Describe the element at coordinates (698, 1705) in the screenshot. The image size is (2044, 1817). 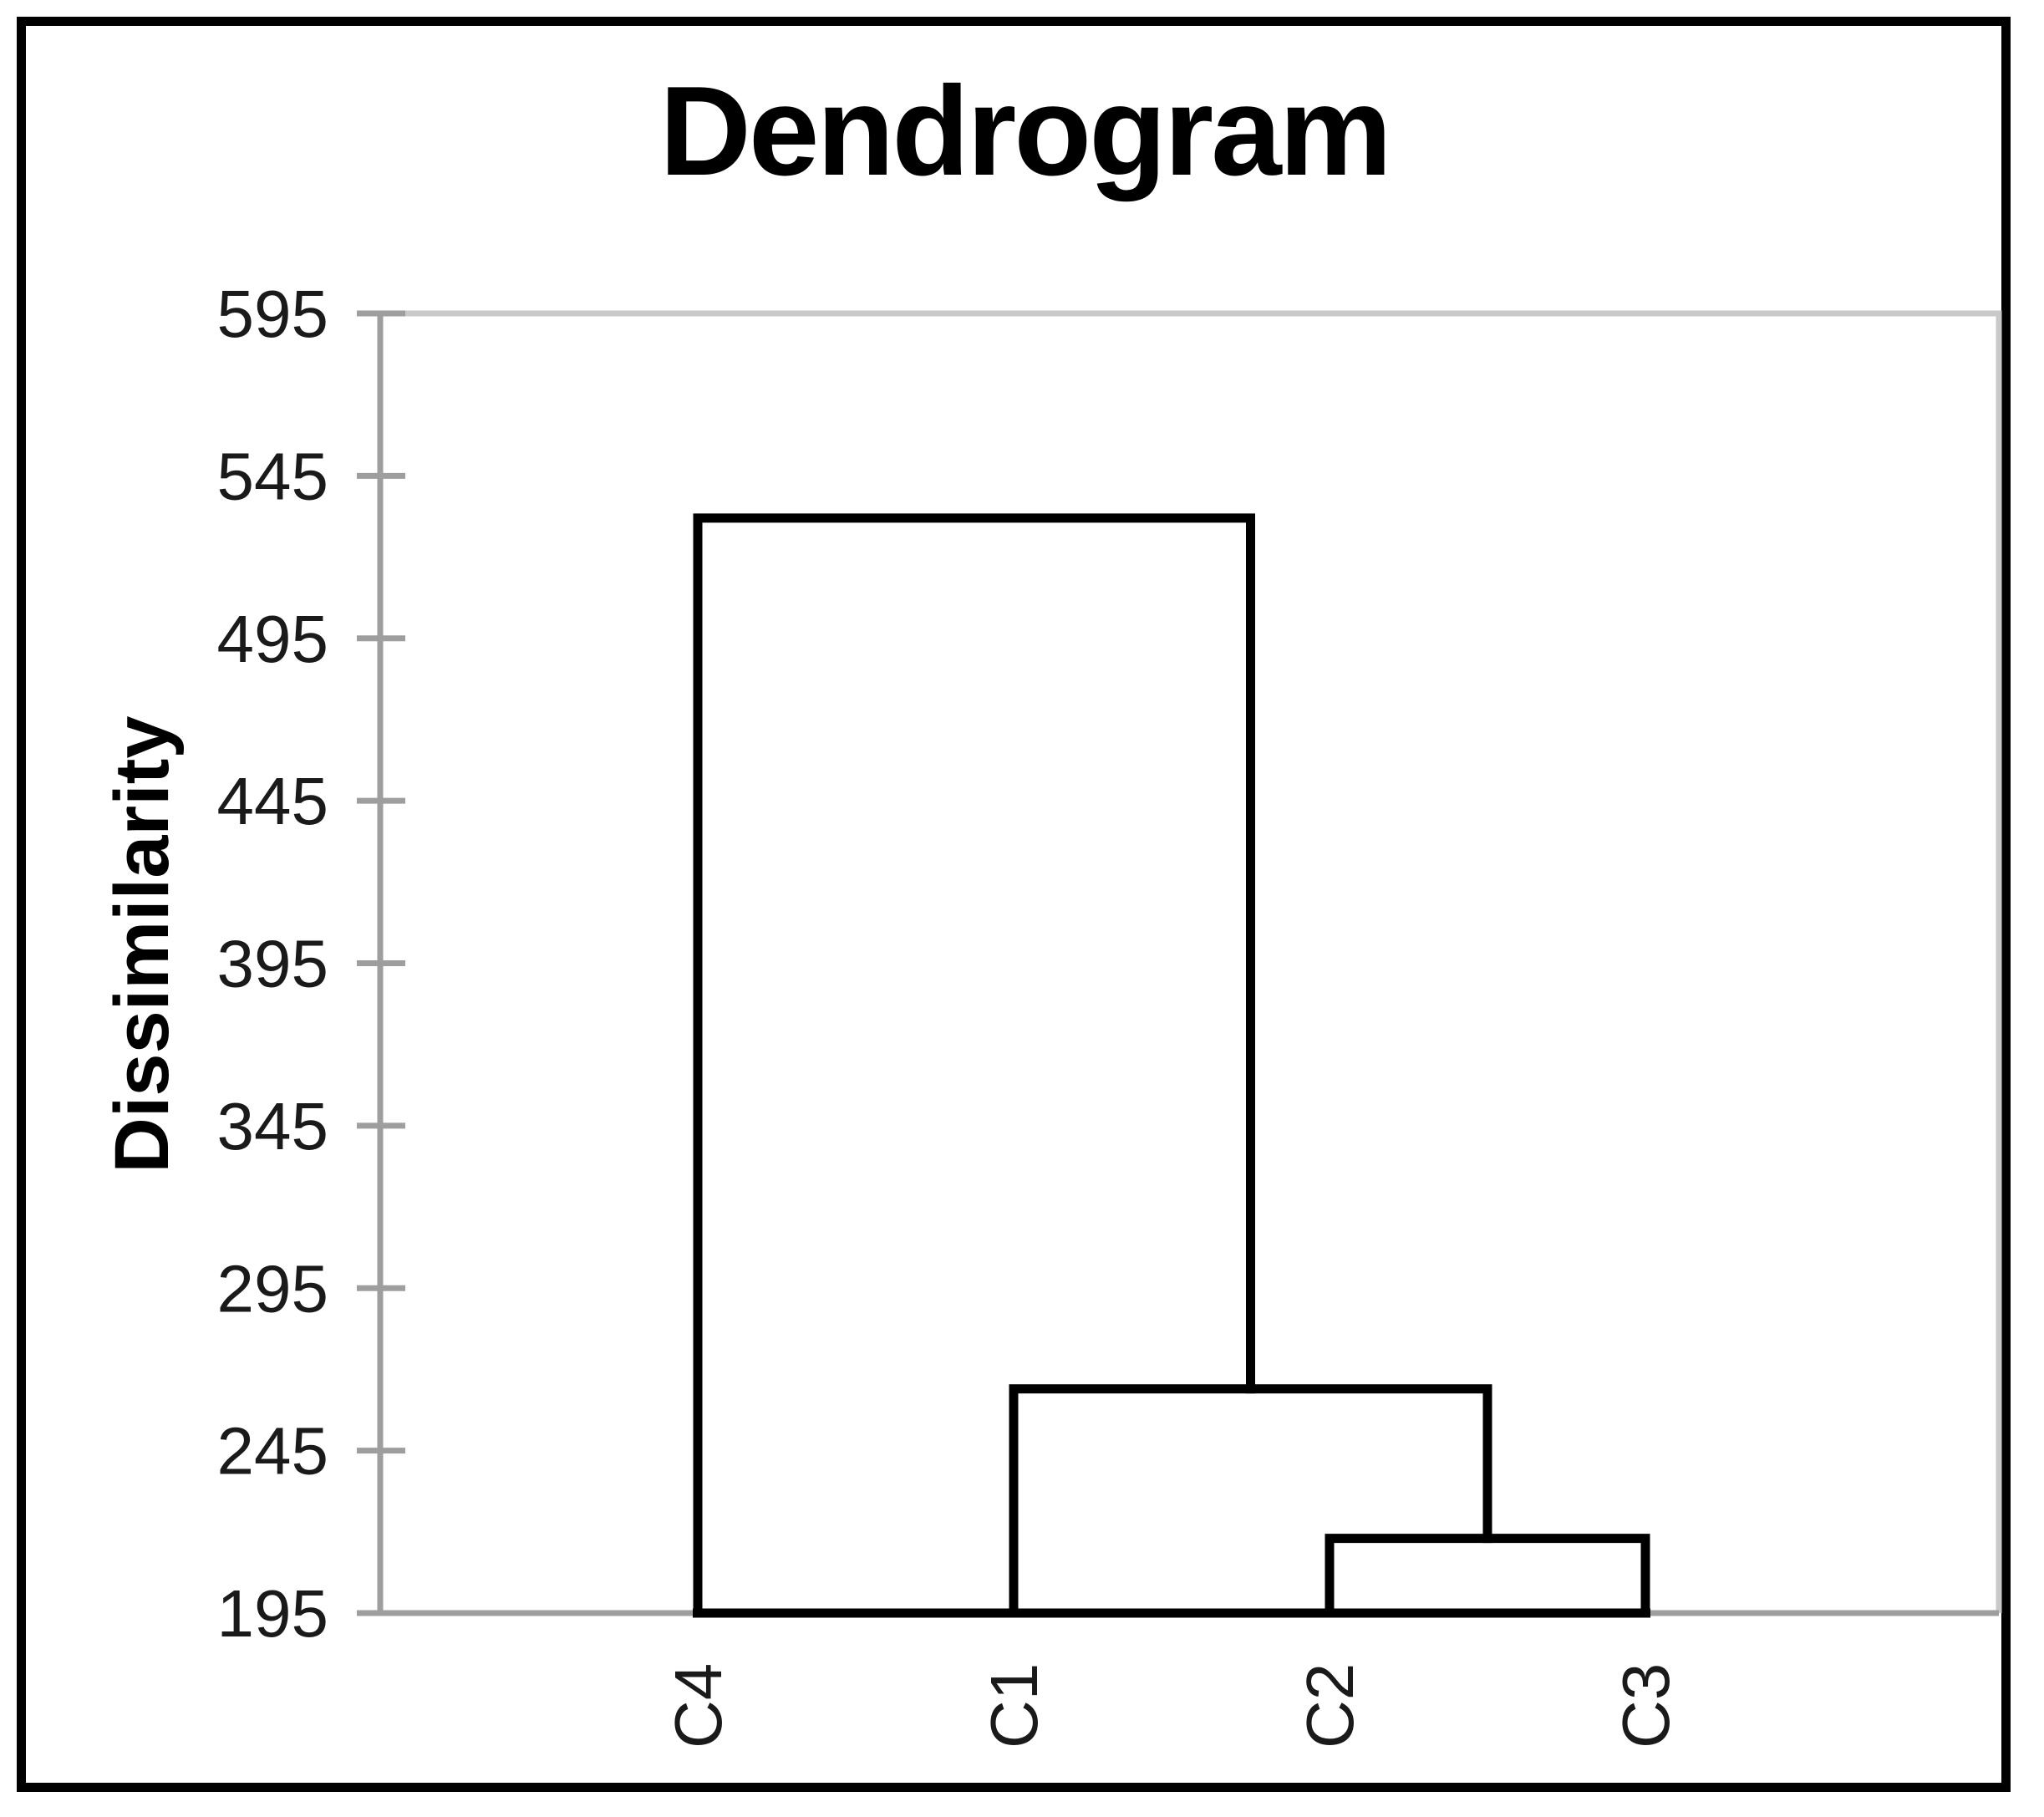
I see `leaf-label: C4` at that location.